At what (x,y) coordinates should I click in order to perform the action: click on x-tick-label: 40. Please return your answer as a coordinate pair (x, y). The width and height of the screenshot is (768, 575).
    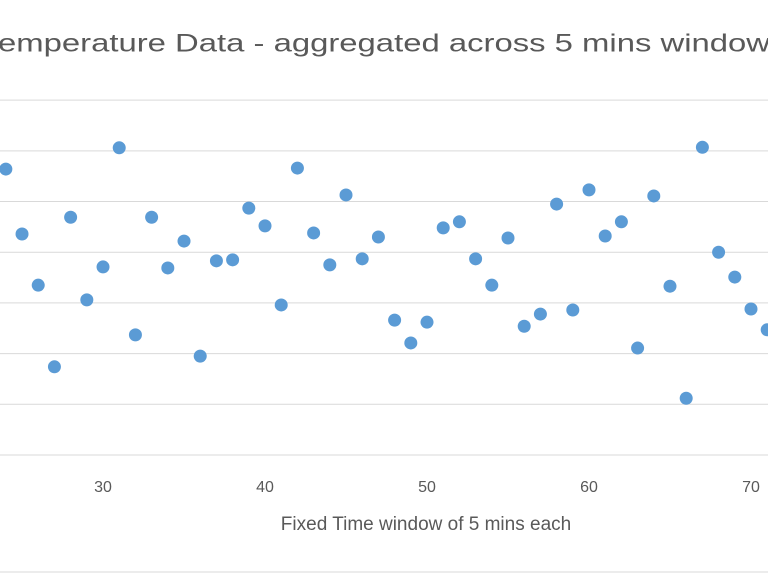
    Looking at the image, I should click on (265, 487).